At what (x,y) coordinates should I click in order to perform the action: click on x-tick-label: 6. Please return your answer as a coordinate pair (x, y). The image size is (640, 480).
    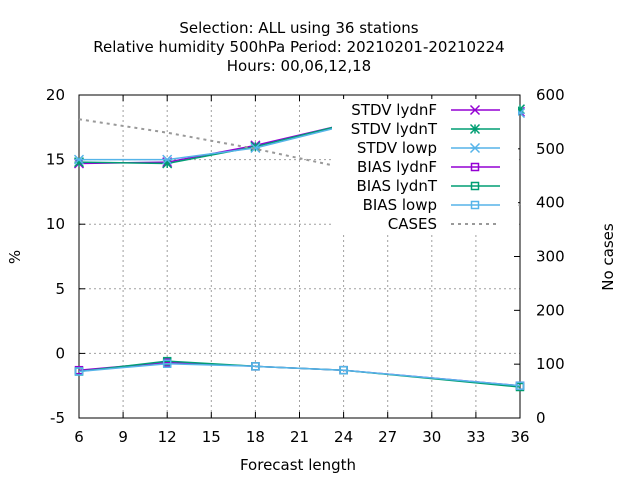
    Looking at the image, I should click on (79, 437).